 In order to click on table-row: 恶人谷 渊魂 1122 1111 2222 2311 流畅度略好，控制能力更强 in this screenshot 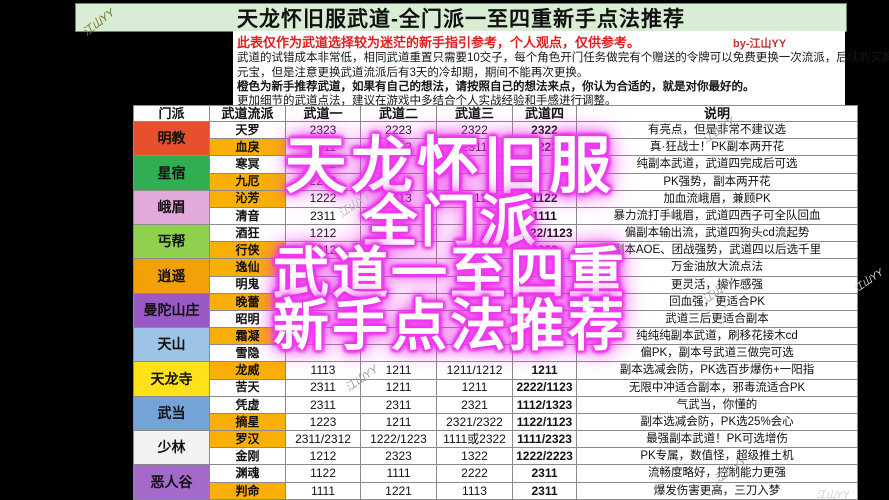, I will do `click(495, 482)`.